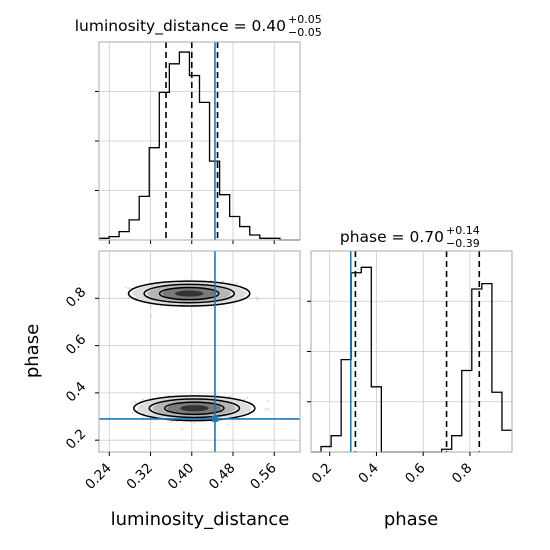 This screenshot has height=550, width=550. Describe the element at coordinates (322, 473) in the screenshot. I see `phase-hist-xtick-label-1: 0.2` at that location.